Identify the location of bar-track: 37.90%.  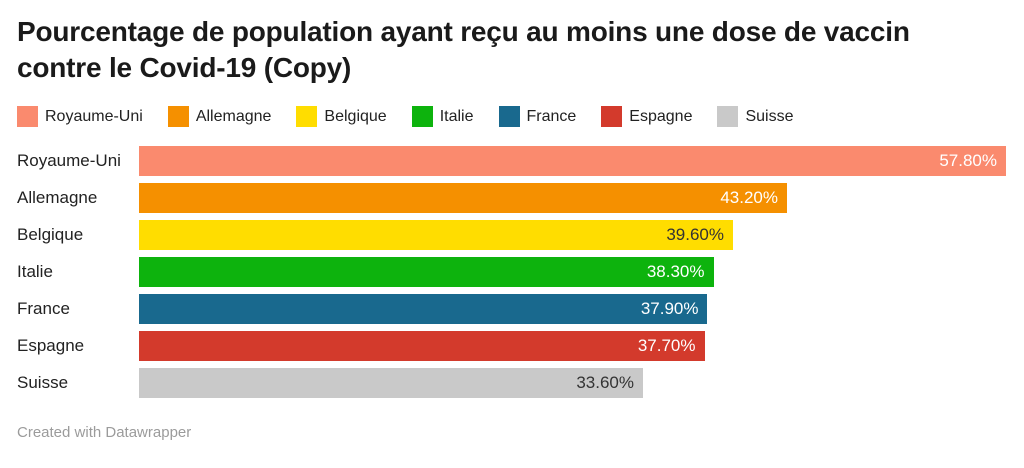
(572, 309).